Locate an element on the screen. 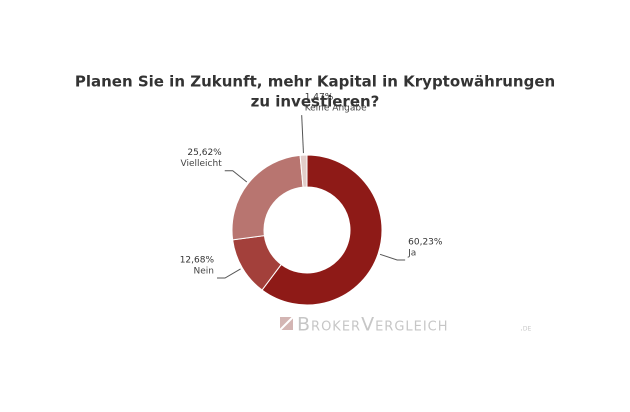 This screenshot has height=412, width=630. category-label: Ja is located at coordinates (411, 254).